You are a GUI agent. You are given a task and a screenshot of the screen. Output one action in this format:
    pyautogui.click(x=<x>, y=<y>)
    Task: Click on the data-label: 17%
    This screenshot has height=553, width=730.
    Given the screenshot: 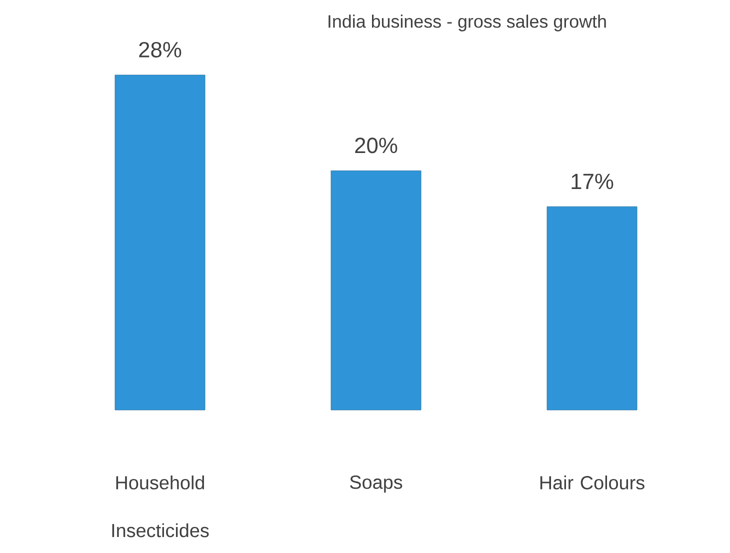 What is the action you would take?
    pyautogui.click(x=593, y=182)
    